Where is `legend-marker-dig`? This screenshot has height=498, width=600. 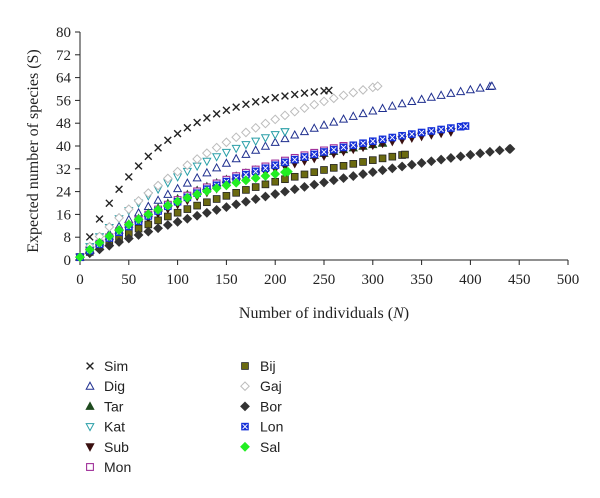
legend-marker-dig is located at coordinates (90, 385).